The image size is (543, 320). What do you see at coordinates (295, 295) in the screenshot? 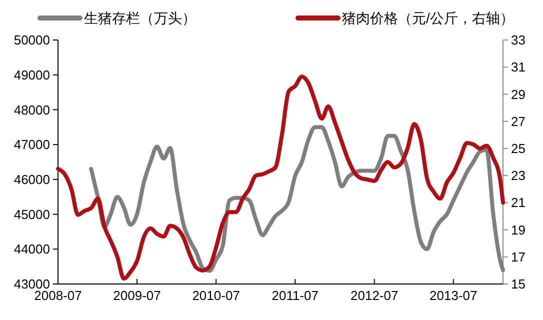
I see `x-tick-label: 2011-07` at bounding box center [295, 295].